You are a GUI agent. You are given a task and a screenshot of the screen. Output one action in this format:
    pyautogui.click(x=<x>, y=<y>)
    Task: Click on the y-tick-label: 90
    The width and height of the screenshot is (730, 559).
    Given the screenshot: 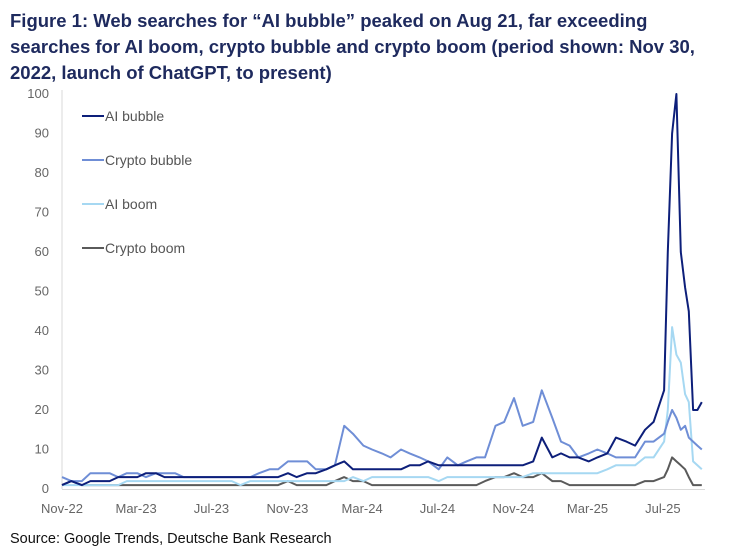 What is the action you would take?
    pyautogui.click(x=42, y=133)
    